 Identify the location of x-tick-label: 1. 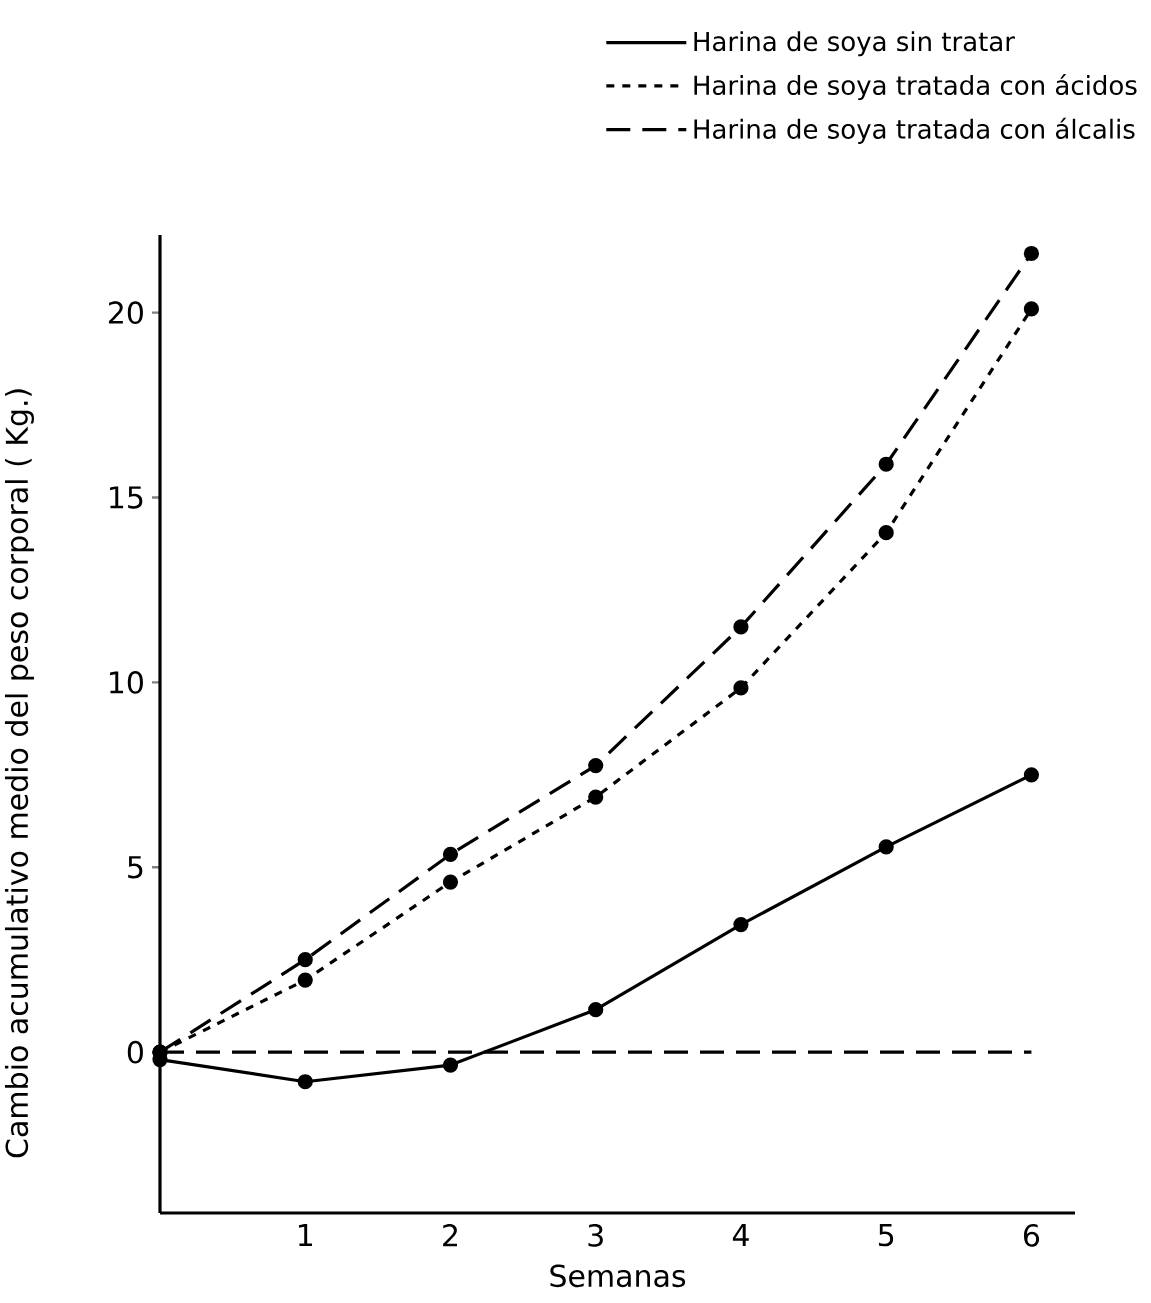
(305, 1235).